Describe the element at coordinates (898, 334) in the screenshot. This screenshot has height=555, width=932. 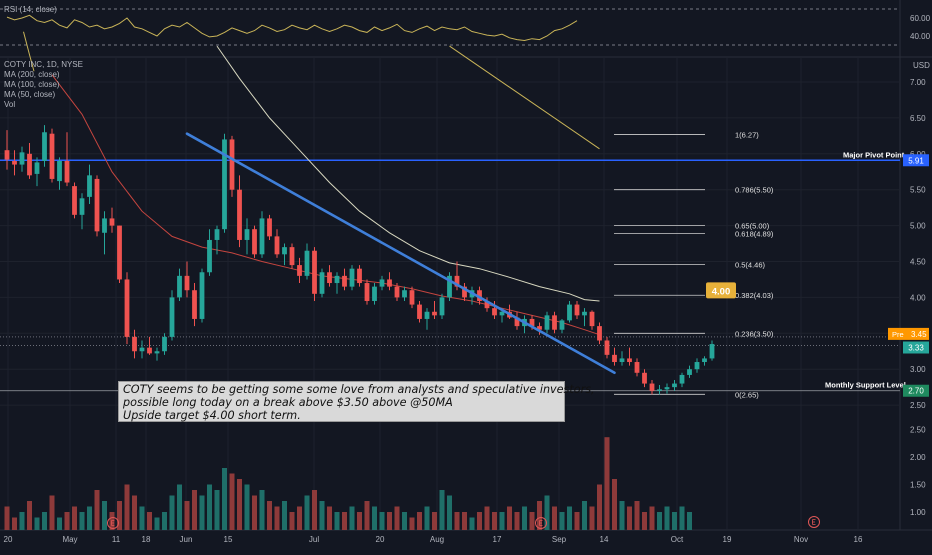
I see `pre-tag-prefix: Pre` at that location.